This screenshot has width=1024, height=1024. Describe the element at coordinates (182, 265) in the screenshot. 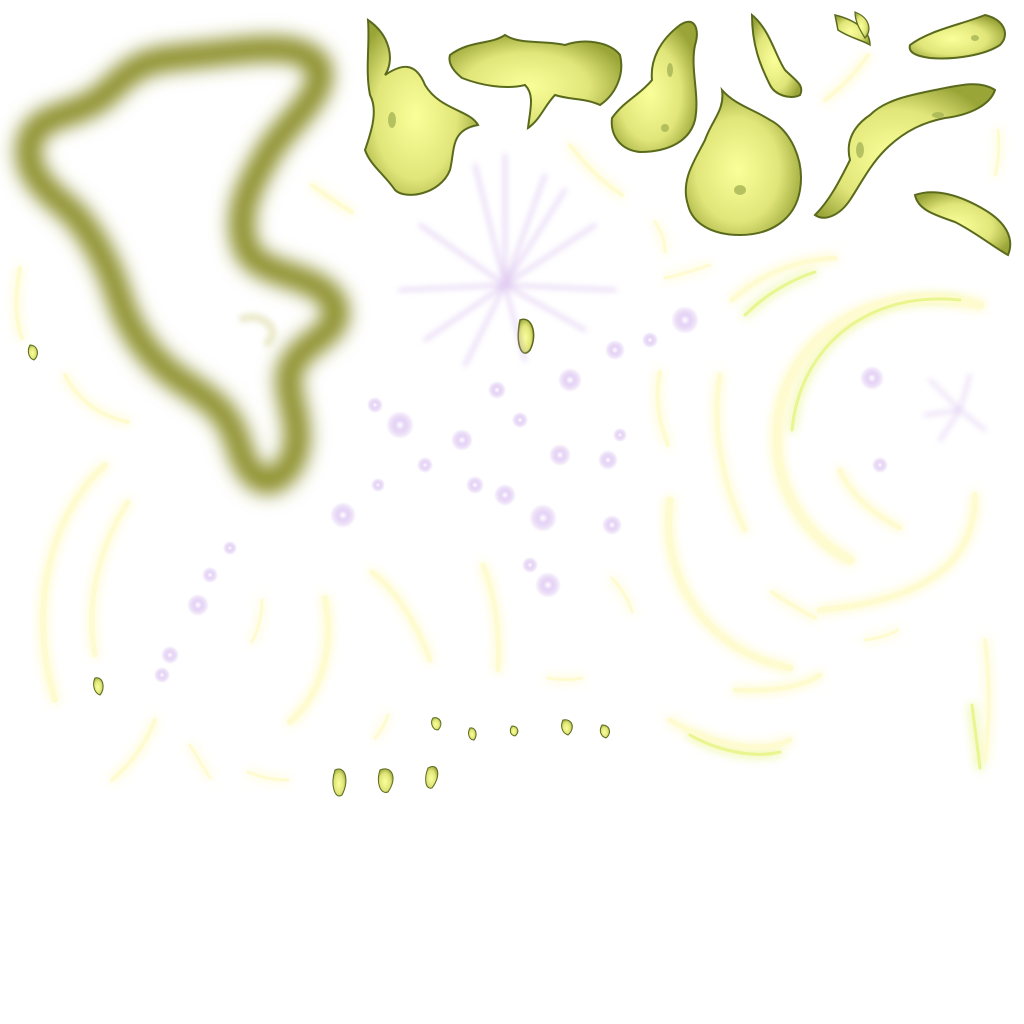

I see `aura-outline-sprite` at that location.